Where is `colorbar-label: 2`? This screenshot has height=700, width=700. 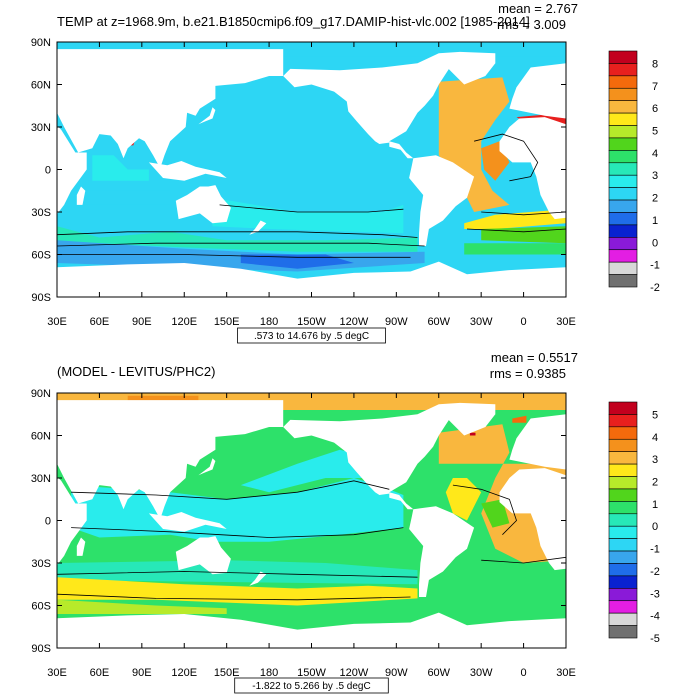
colorbar-label: 2 is located at coordinates (655, 199).